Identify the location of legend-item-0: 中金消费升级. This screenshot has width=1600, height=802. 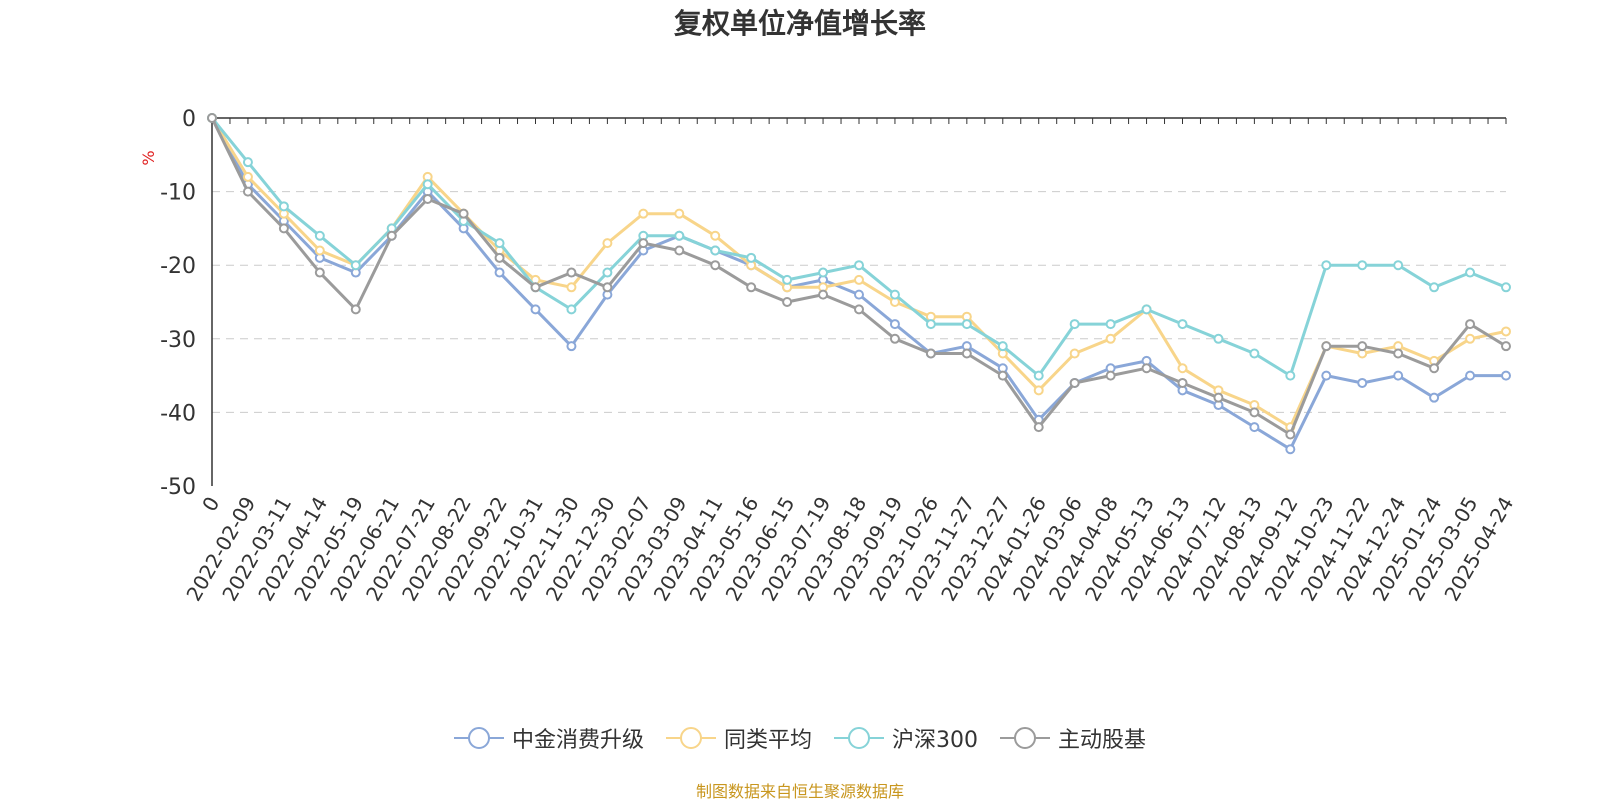
(548, 738).